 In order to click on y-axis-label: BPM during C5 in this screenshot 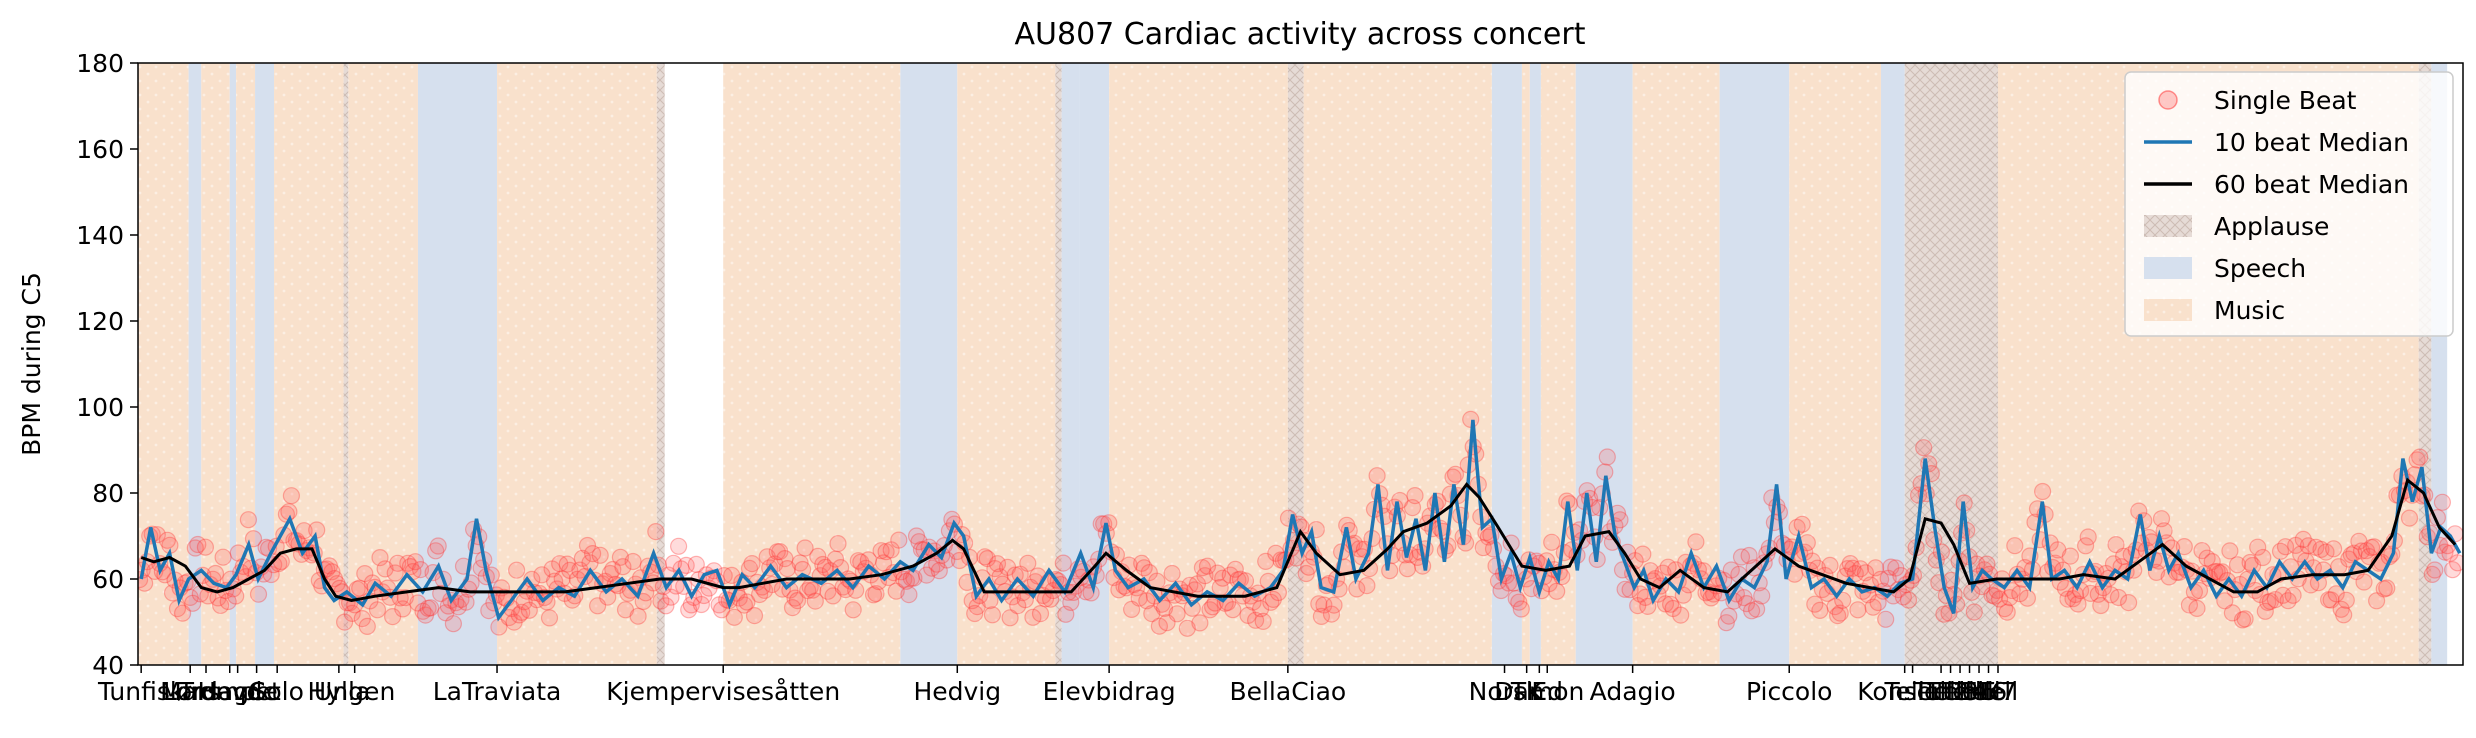, I will do `click(31, 364)`.